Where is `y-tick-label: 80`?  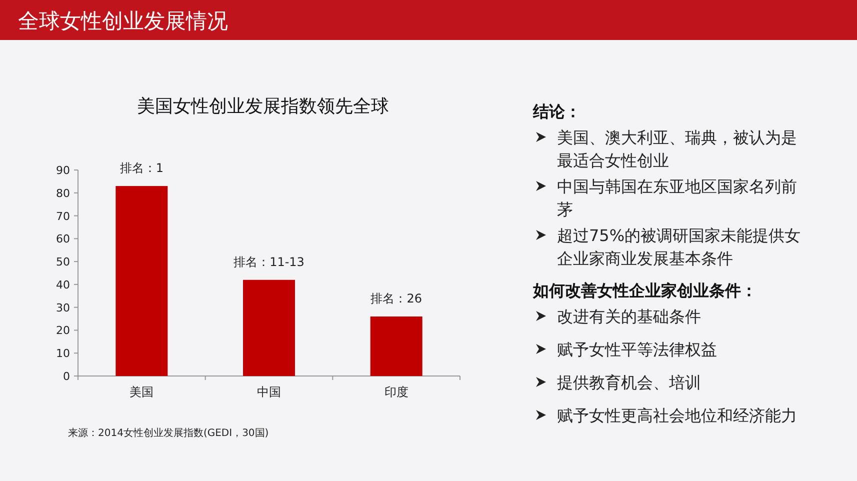 y-tick-label: 80 is located at coordinates (63, 193).